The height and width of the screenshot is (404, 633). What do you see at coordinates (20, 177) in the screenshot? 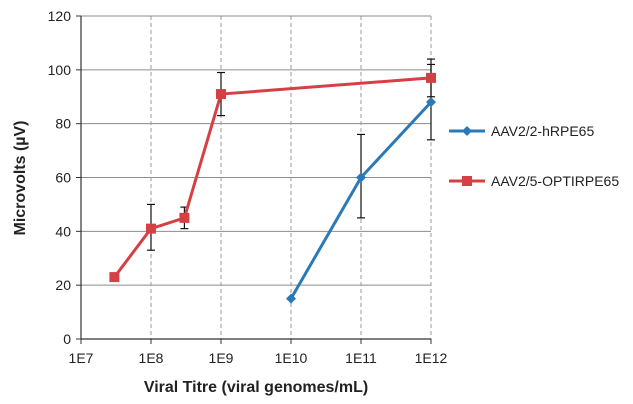
I see `y-axis-title: Microvolts (µV)` at bounding box center [20, 177].